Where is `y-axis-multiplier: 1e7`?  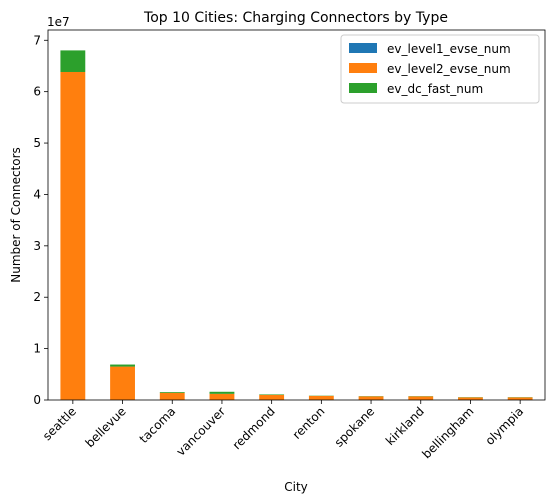 y-axis-multiplier: 1e7 is located at coordinates (58, 22).